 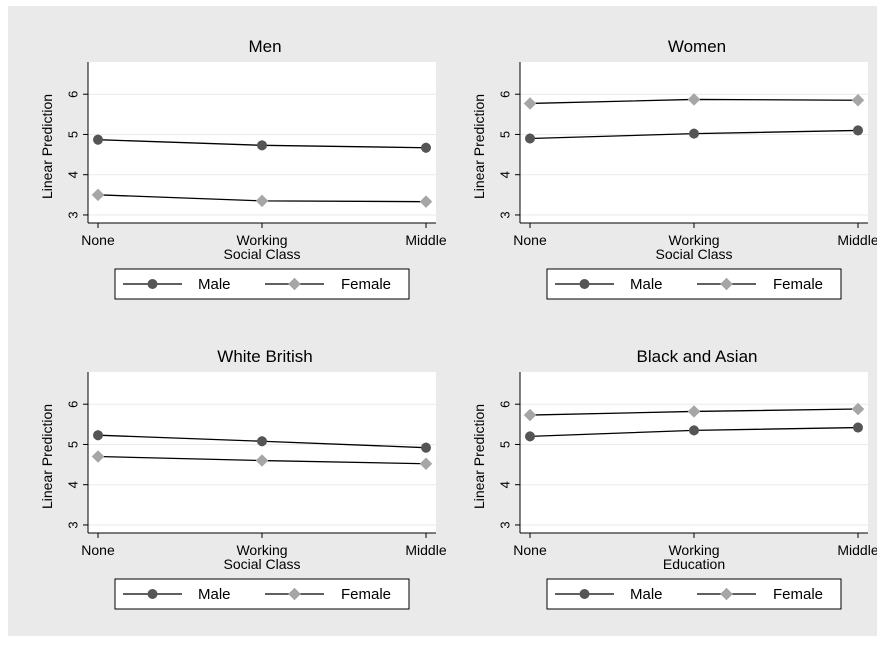 I want to click on chart-title: Women, so click(x=697, y=46).